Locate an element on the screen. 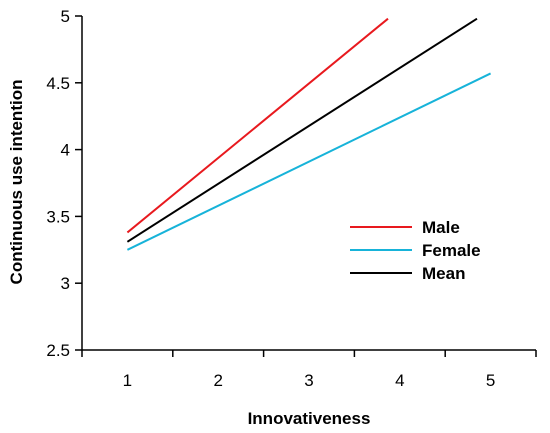  x-tick-label: 2 is located at coordinates (217, 380).